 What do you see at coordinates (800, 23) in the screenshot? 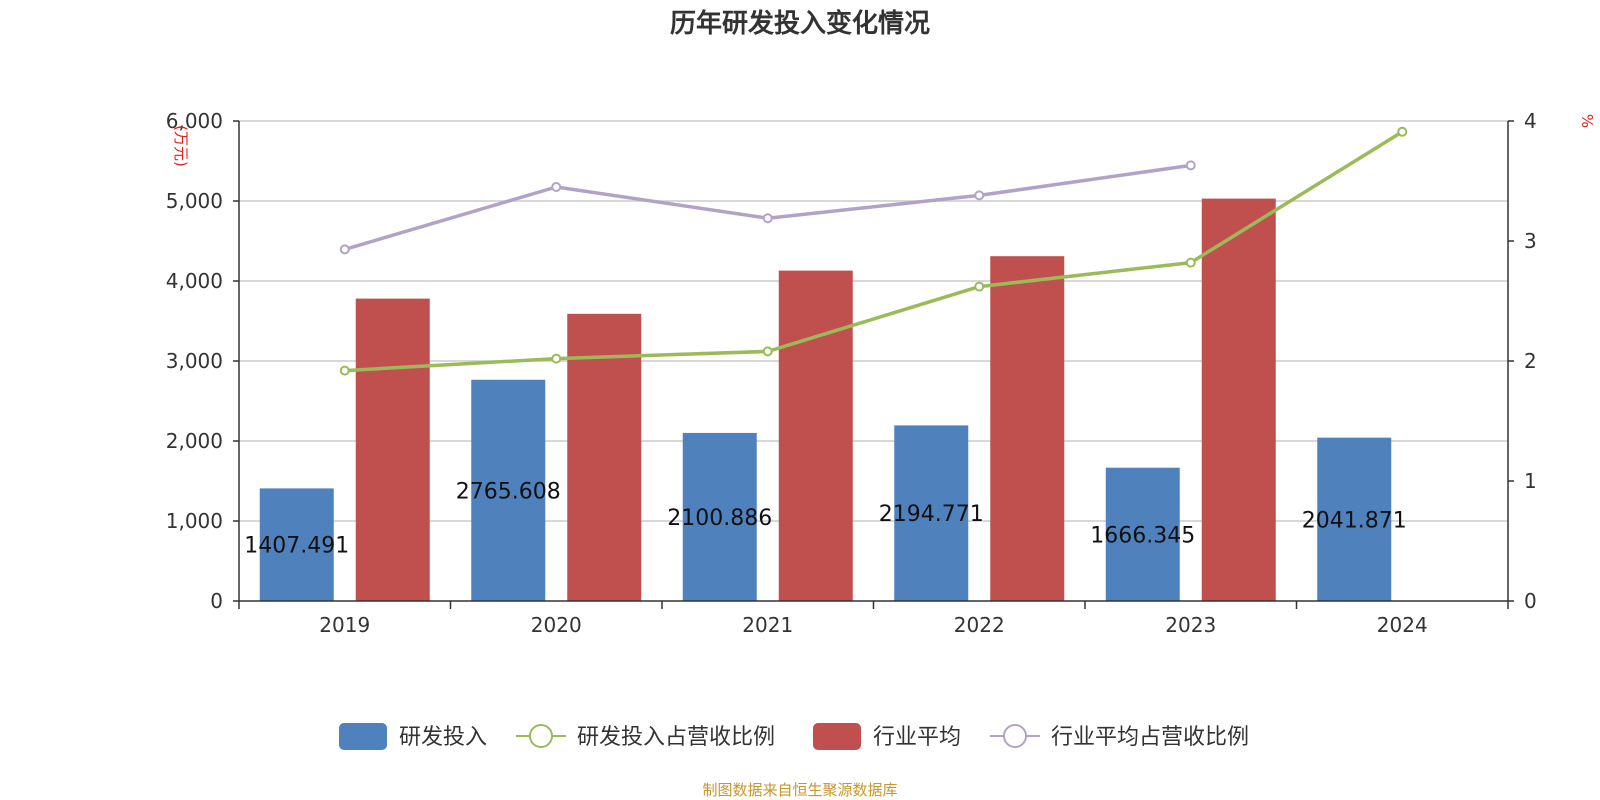
I see `chart-title: 历年研发投入变化情况` at bounding box center [800, 23].